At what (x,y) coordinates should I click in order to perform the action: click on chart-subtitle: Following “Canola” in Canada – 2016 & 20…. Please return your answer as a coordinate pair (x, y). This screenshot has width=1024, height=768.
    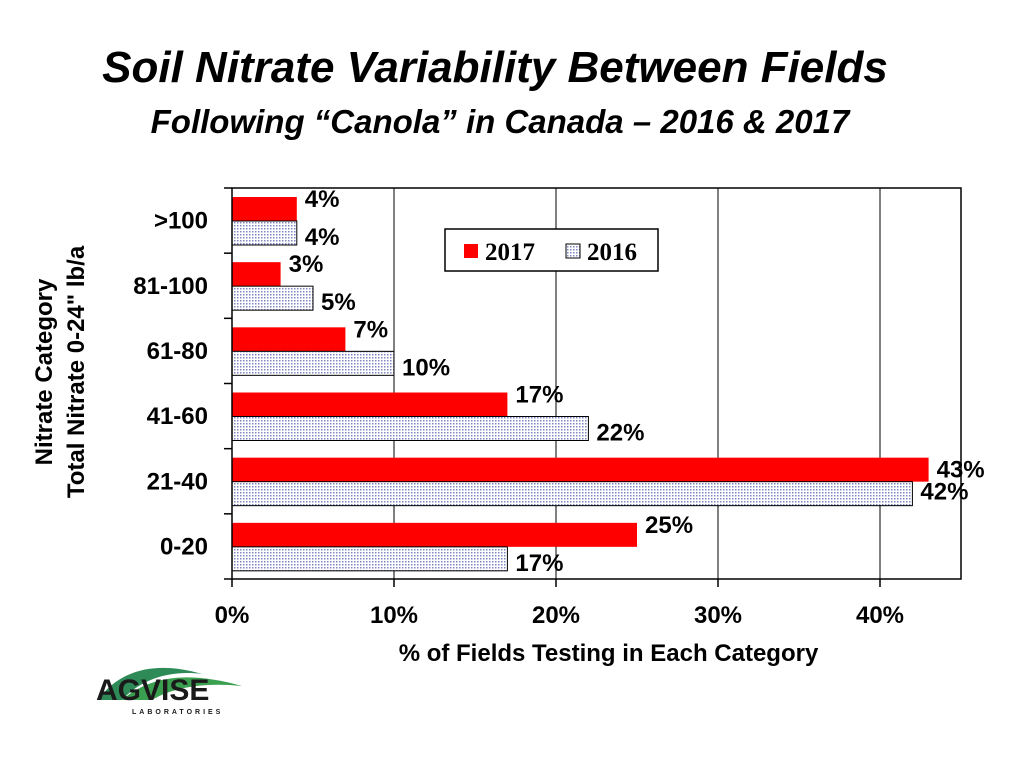
    Looking at the image, I should click on (500, 121).